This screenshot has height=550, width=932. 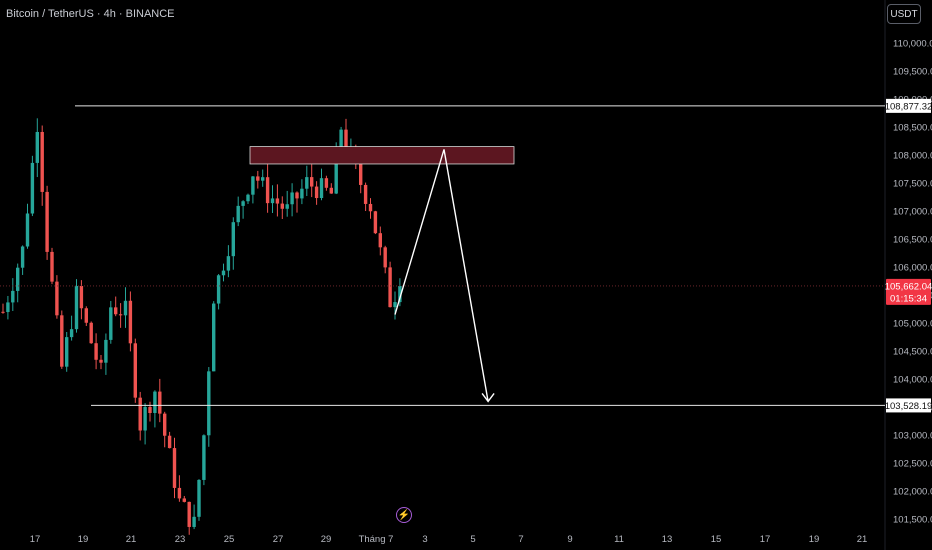 I want to click on x-tick-label: 3, so click(x=424, y=539).